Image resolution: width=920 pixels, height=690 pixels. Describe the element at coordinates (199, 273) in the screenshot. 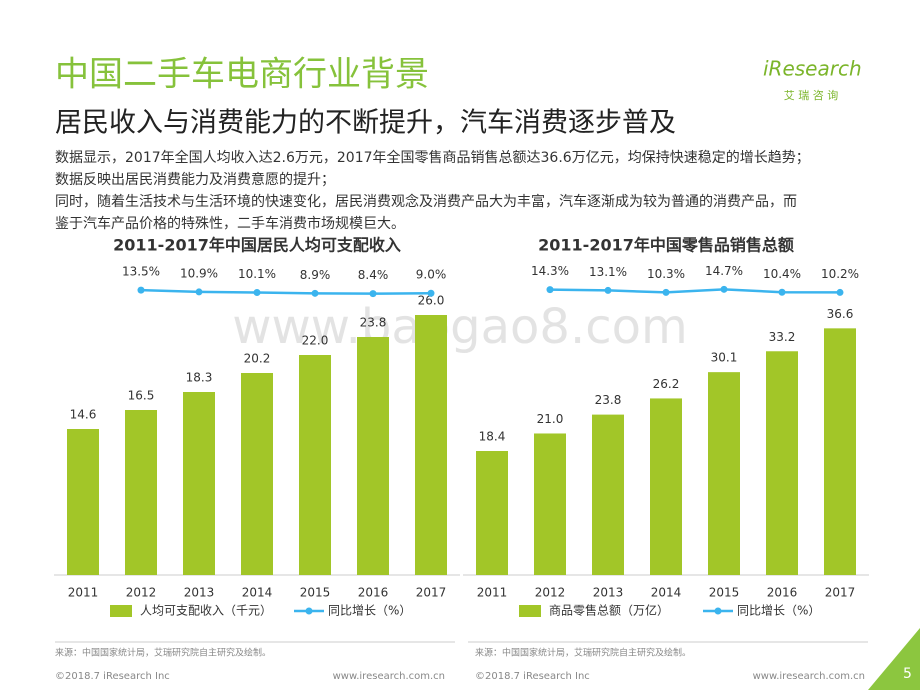

I see `data-label: 10.9%` at that location.